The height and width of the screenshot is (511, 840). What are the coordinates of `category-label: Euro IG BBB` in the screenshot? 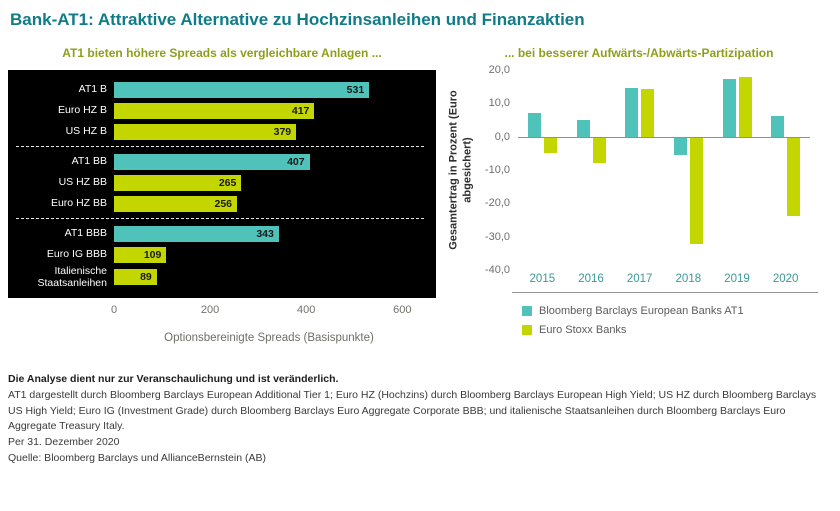 It's located at (76, 254).